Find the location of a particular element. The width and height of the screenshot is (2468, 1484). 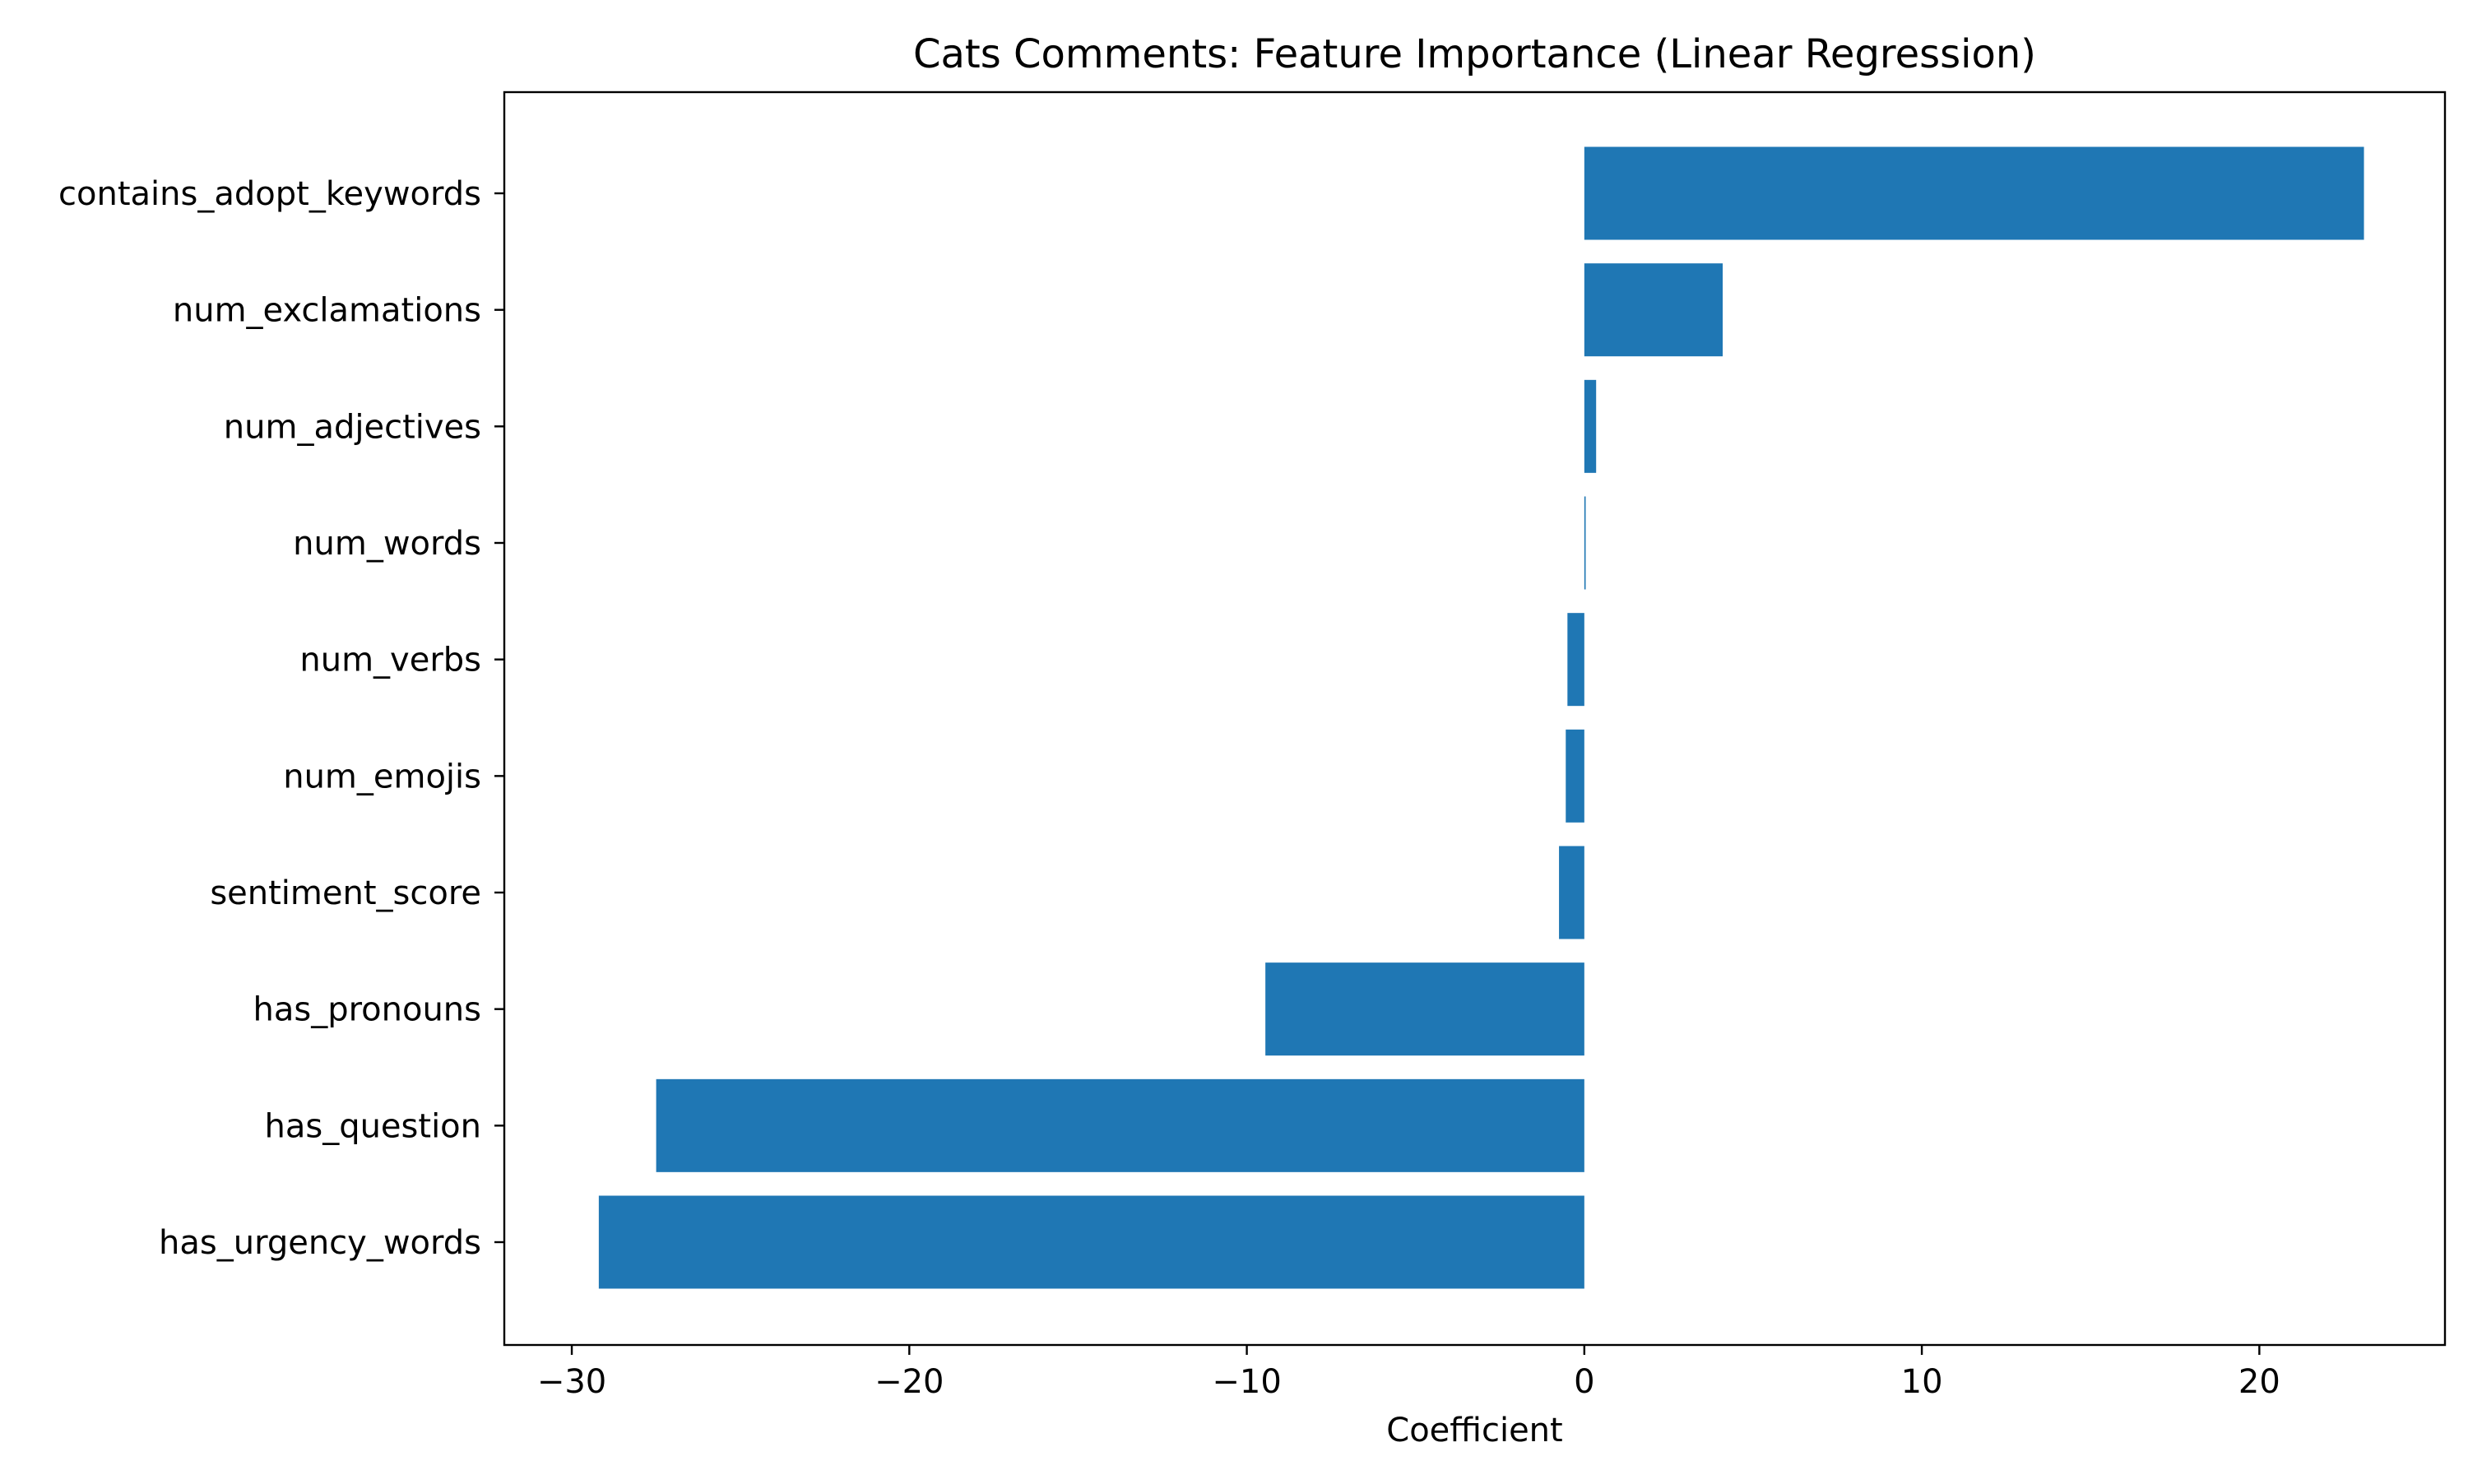

x-tick-label: −20 is located at coordinates (909, 1382).